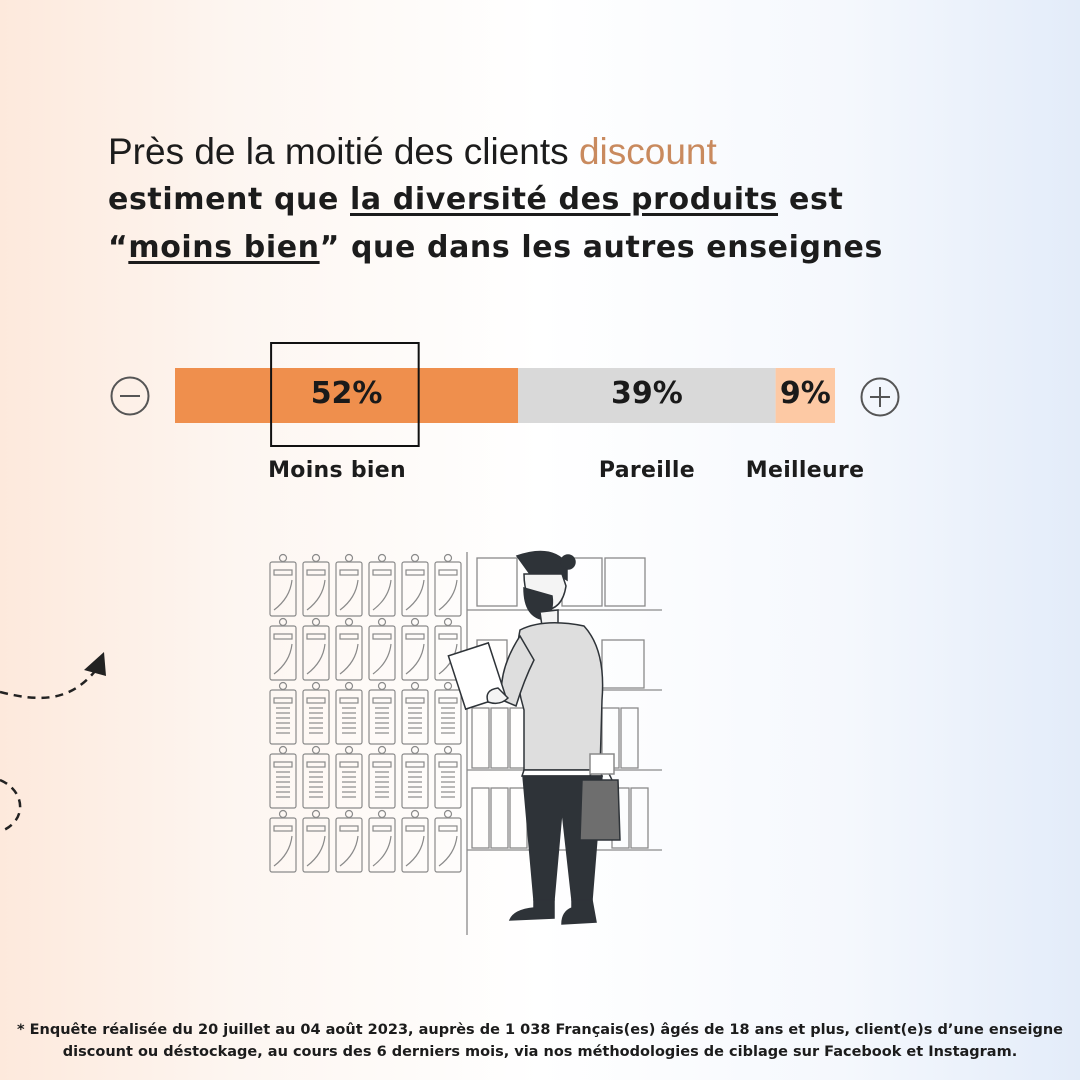 Image resolution: width=1080 pixels, height=1080 pixels. Describe the element at coordinates (880, 397) in the screenshot. I see `plus-circle-icon` at that location.